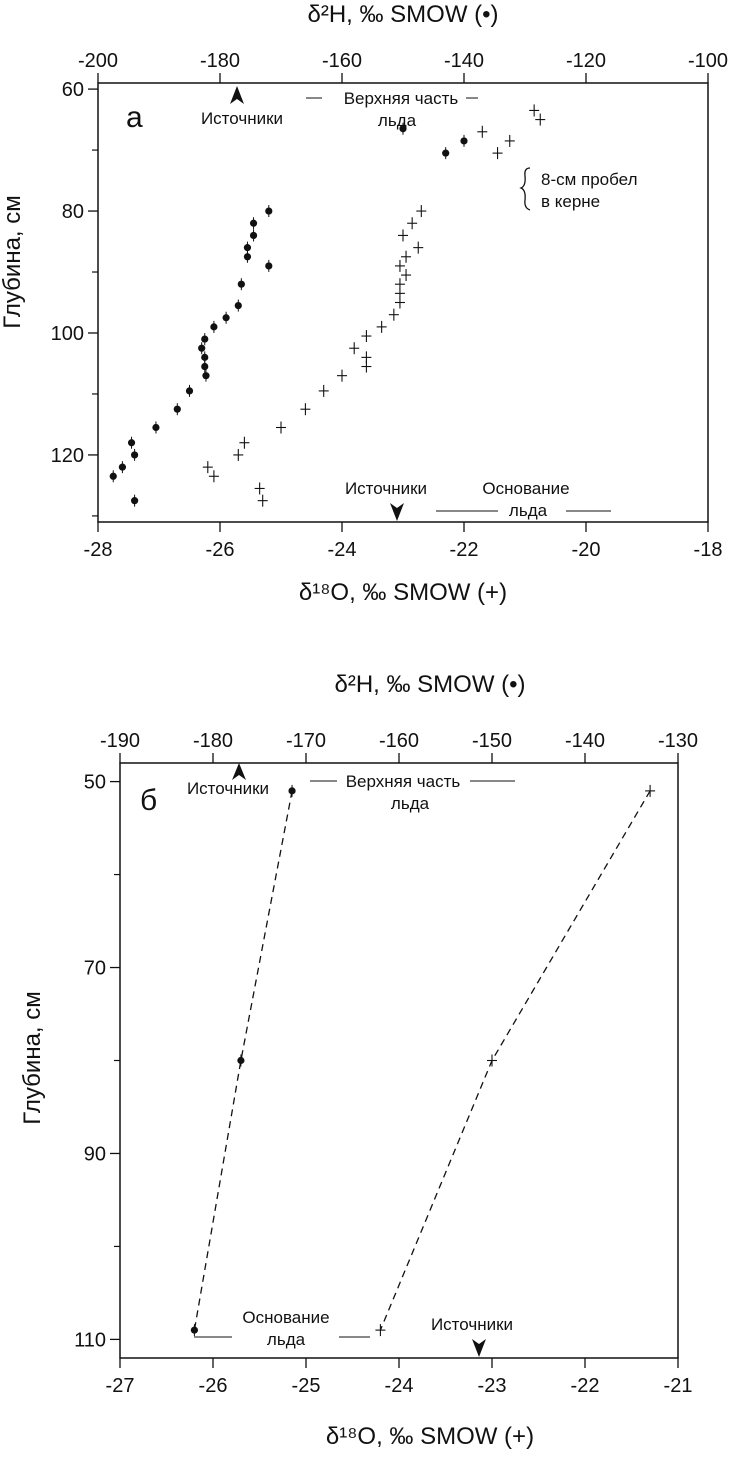 This screenshot has width=730, height=1458. Describe the element at coordinates (342, 61) in the screenshot. I see `top-tick-label: -160` at that location.